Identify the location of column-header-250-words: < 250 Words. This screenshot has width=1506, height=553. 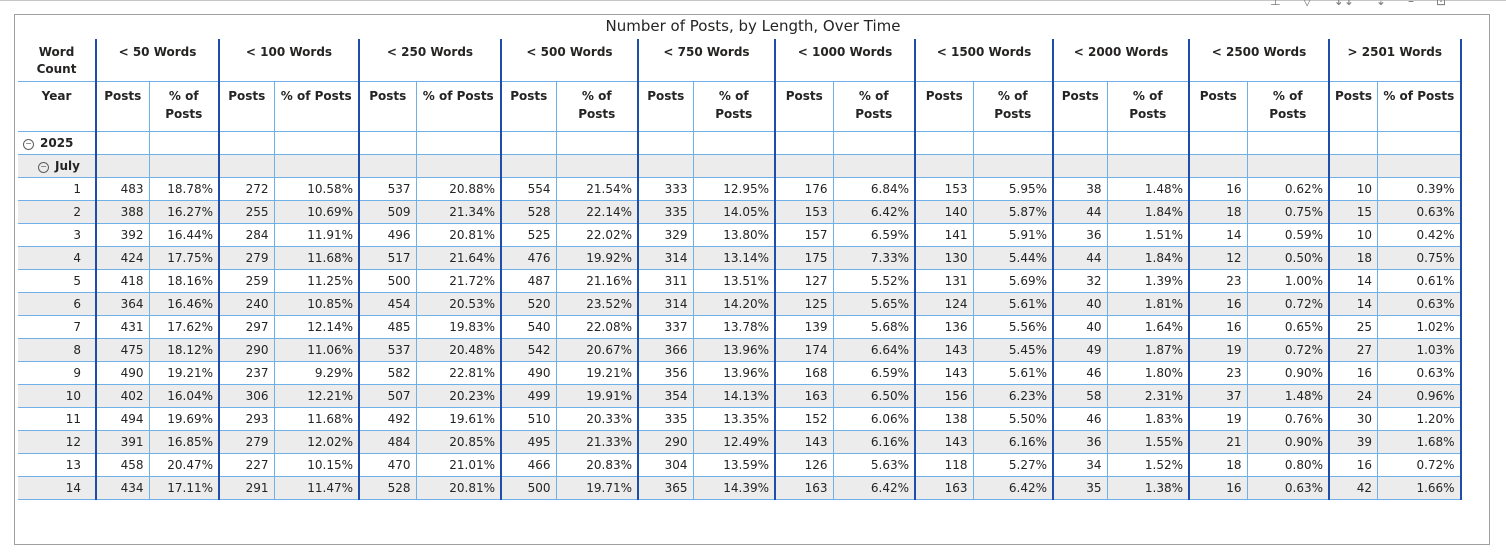
(430, 60).